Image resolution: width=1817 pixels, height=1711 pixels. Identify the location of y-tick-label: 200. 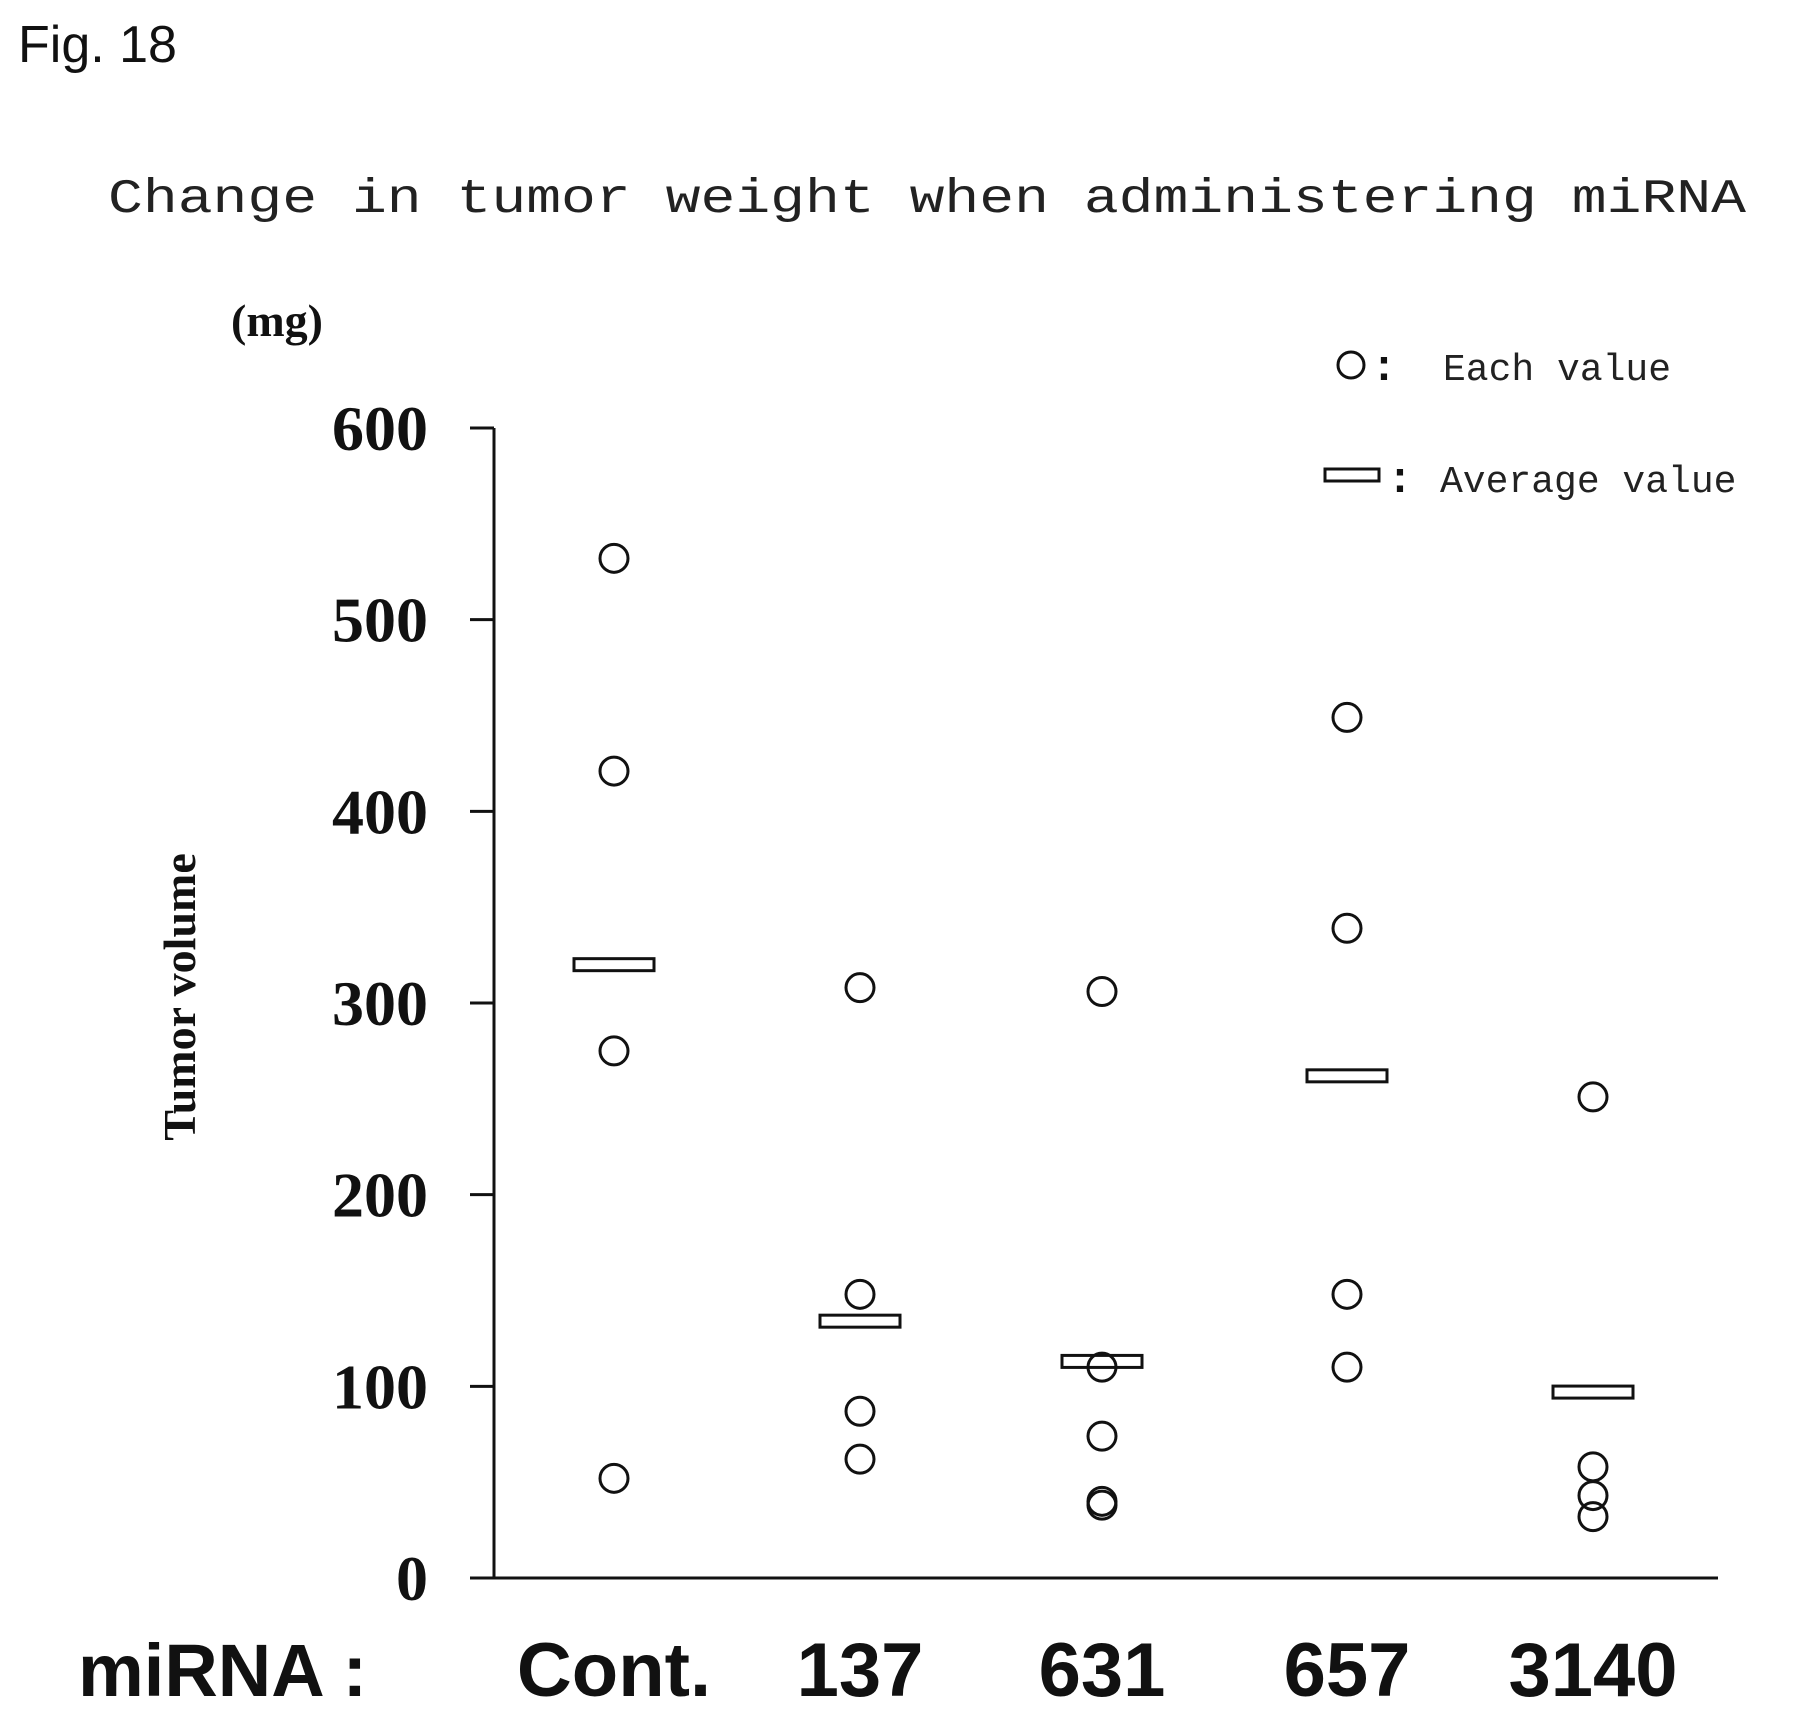
(380, 1195).